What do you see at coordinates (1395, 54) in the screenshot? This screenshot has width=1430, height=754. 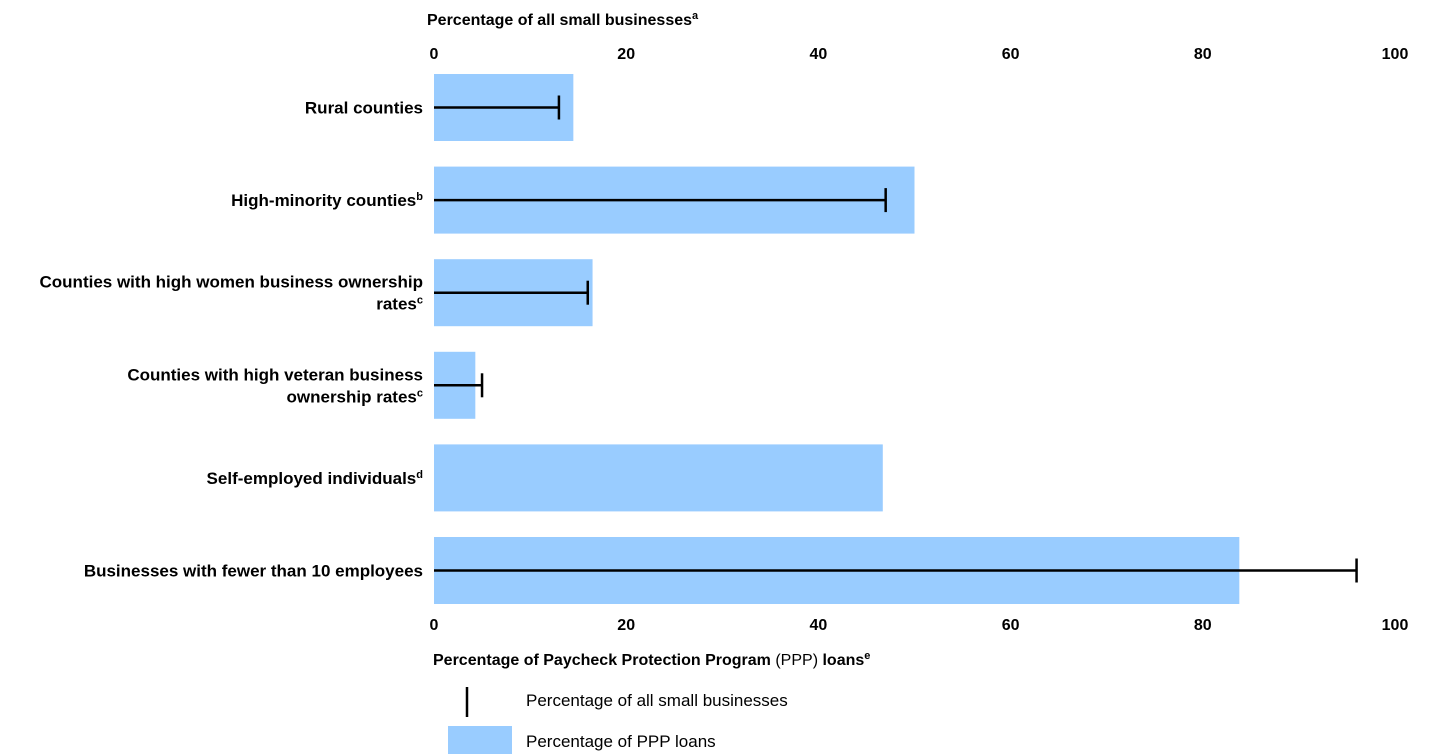 I see `top-tick-label: 100` at bounding box center [1395, 54].